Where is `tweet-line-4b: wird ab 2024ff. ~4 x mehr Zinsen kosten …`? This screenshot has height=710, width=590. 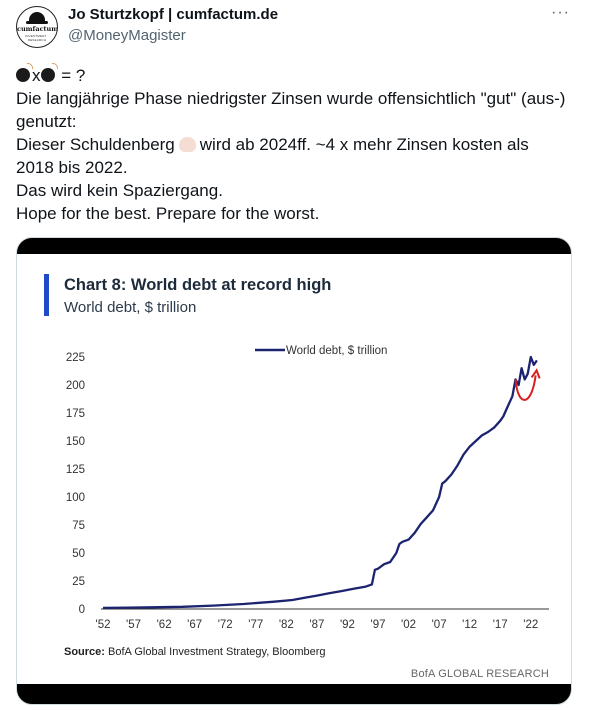 tweet-line-4b: wird ab 2024ff. ~4 x mehr Zinsen kosten … is located at coordinates (364, 144).